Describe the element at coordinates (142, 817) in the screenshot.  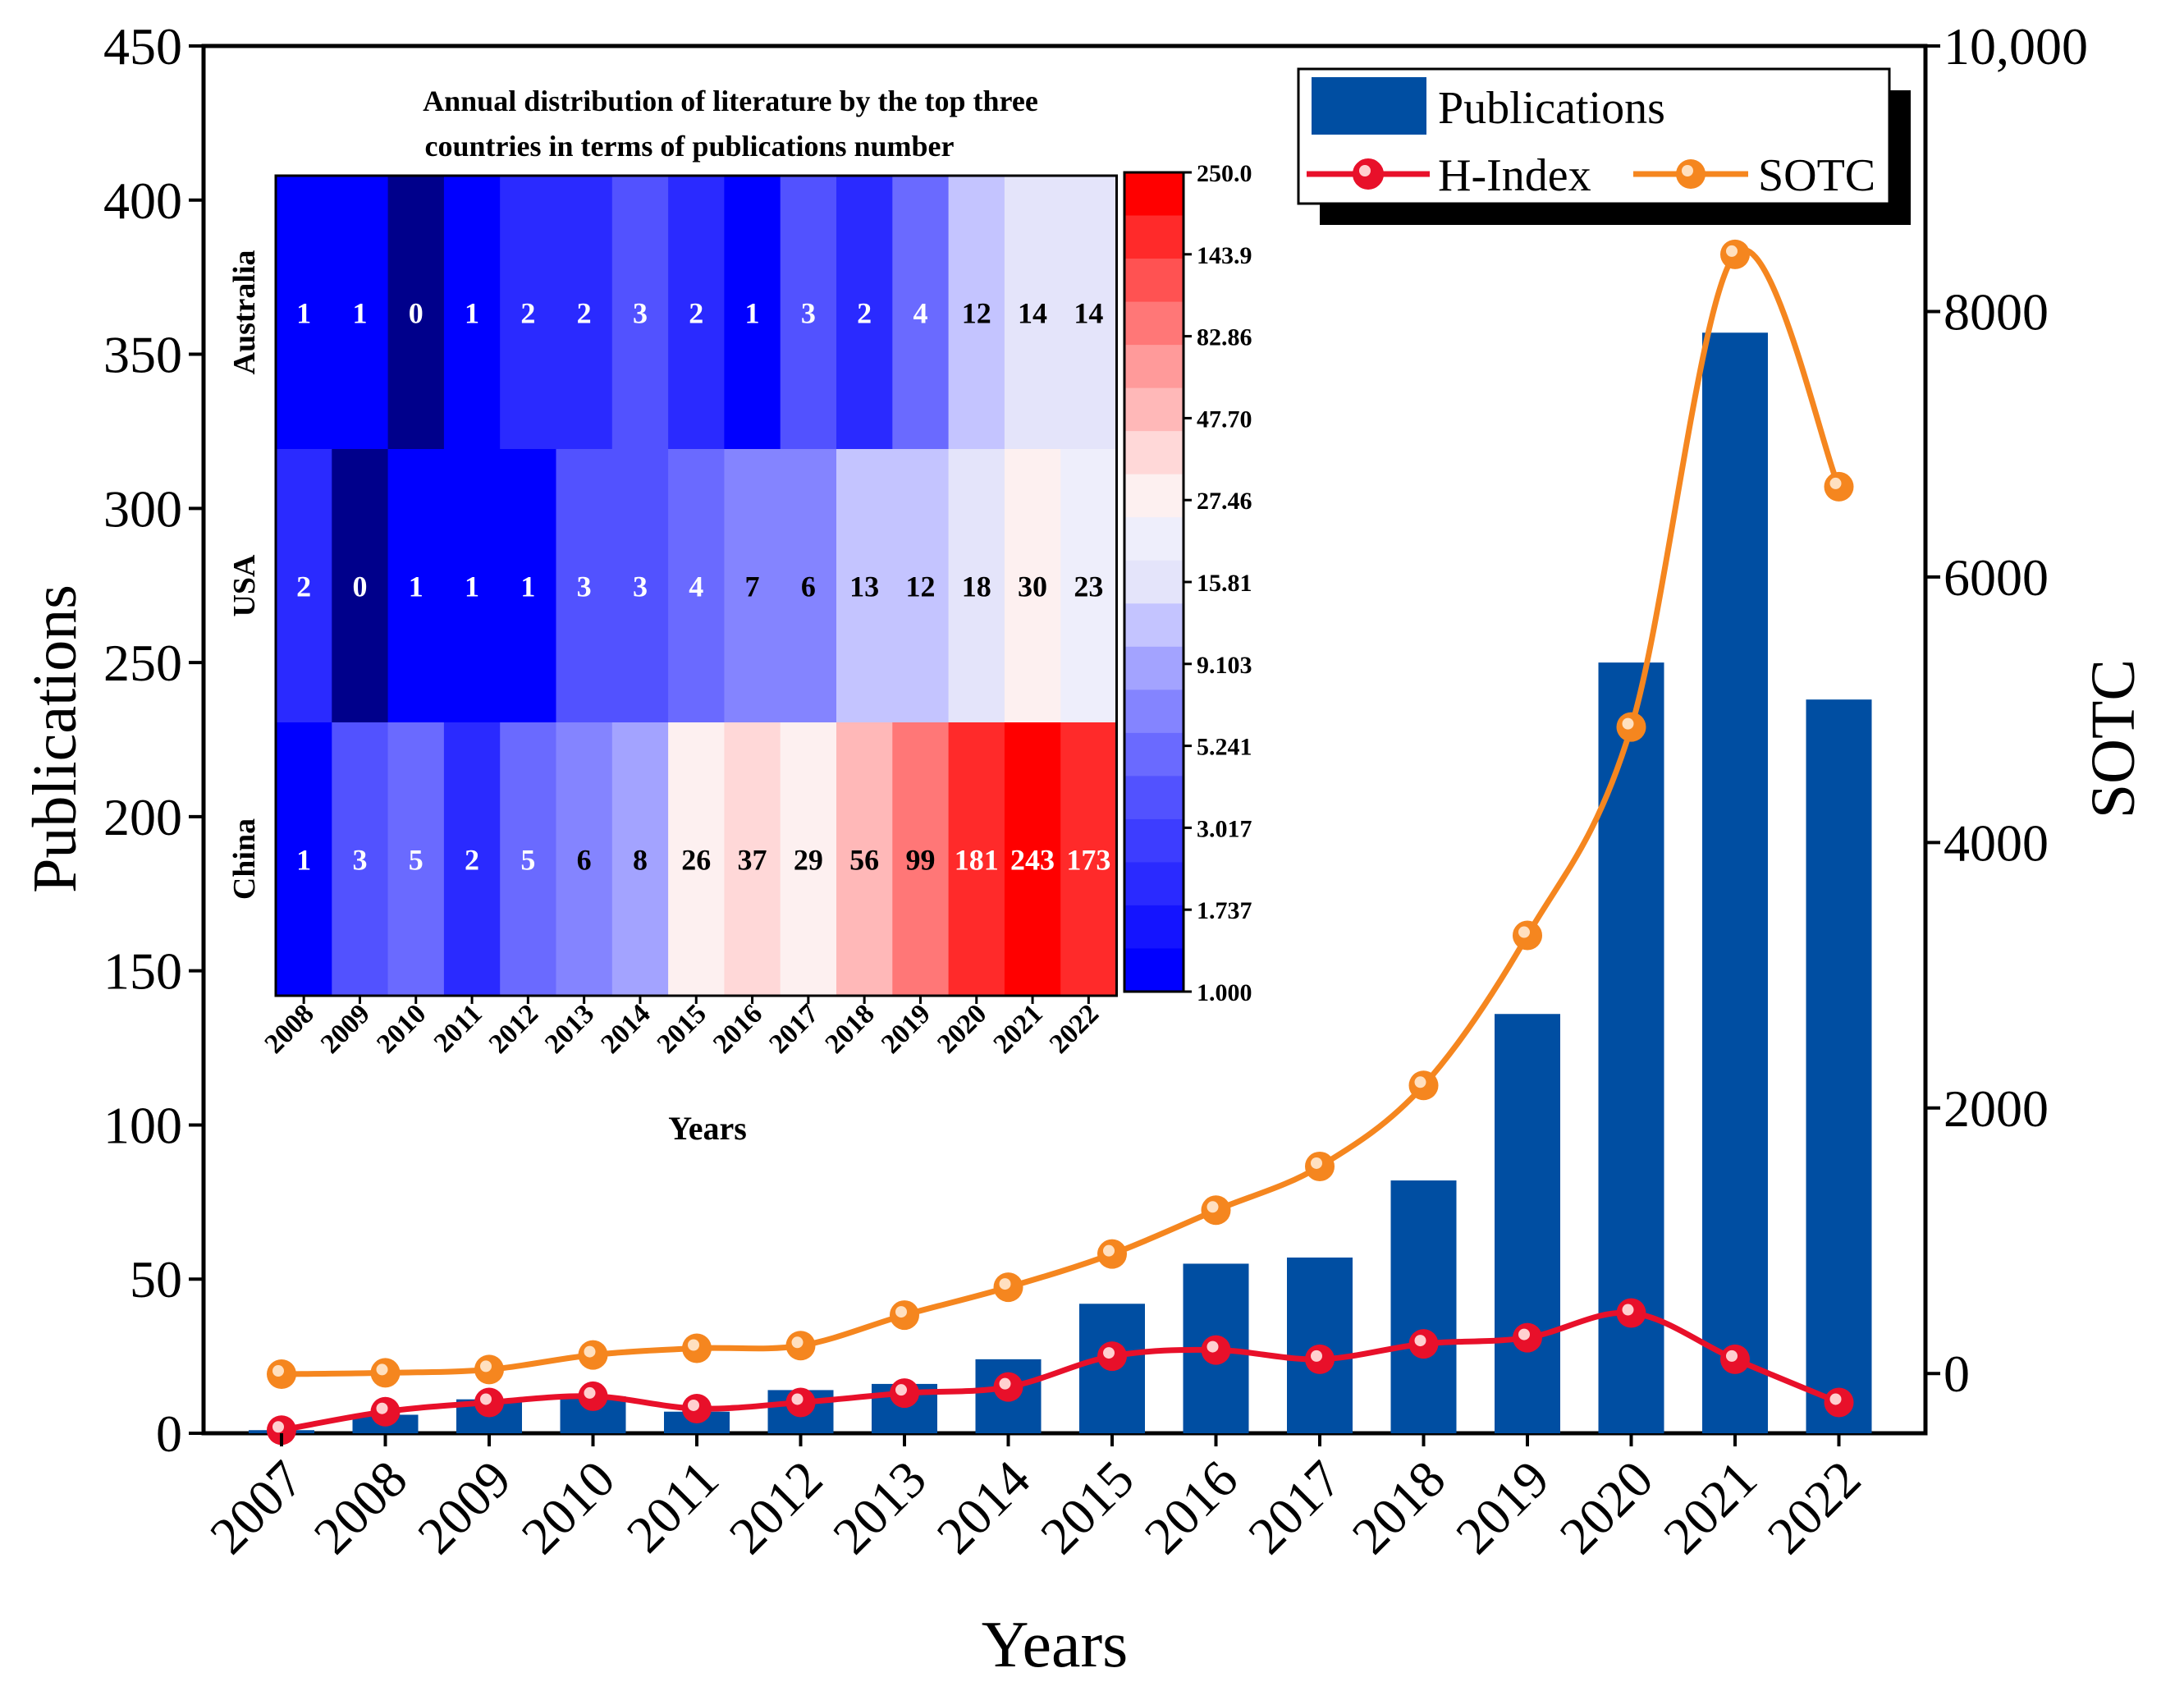
I see `y-tick-label: 200` at that location.